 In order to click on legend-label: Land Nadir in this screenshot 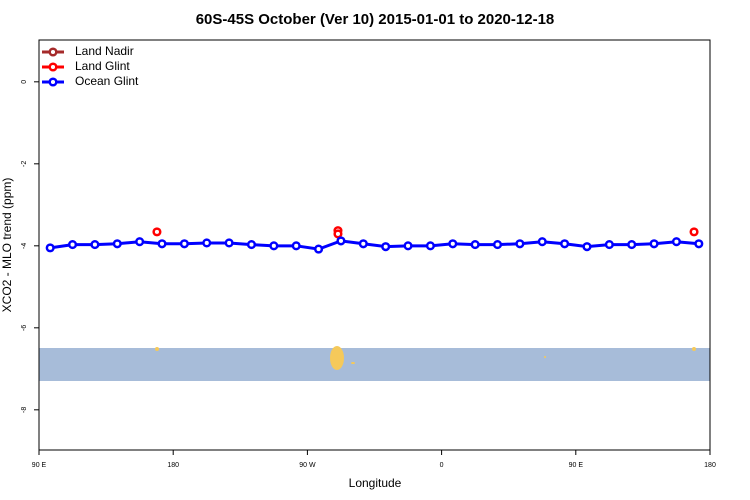, I will do `click(104, 51)`.